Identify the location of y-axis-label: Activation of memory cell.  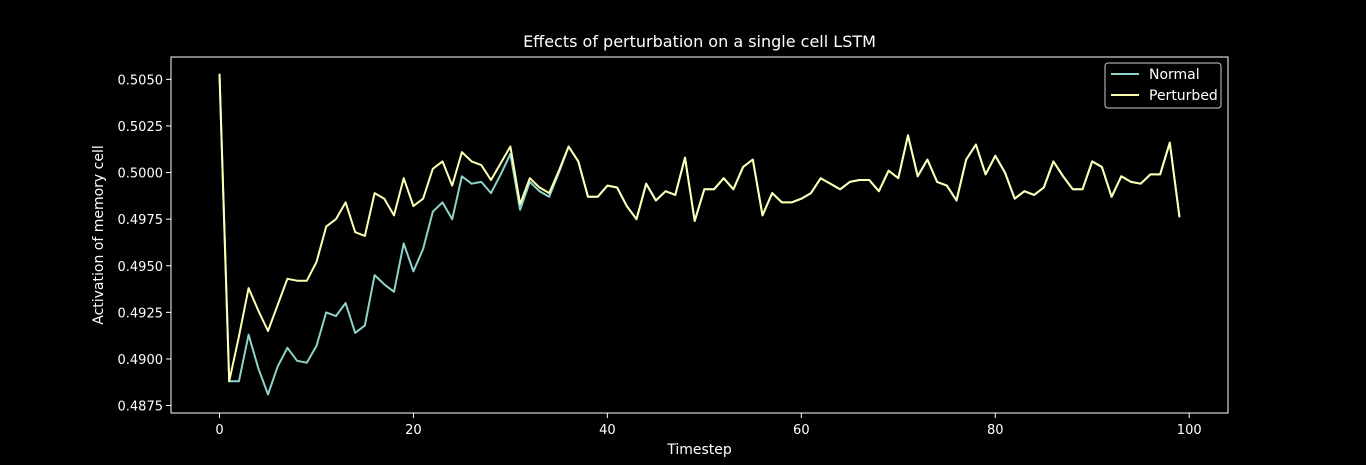
(99, 235).